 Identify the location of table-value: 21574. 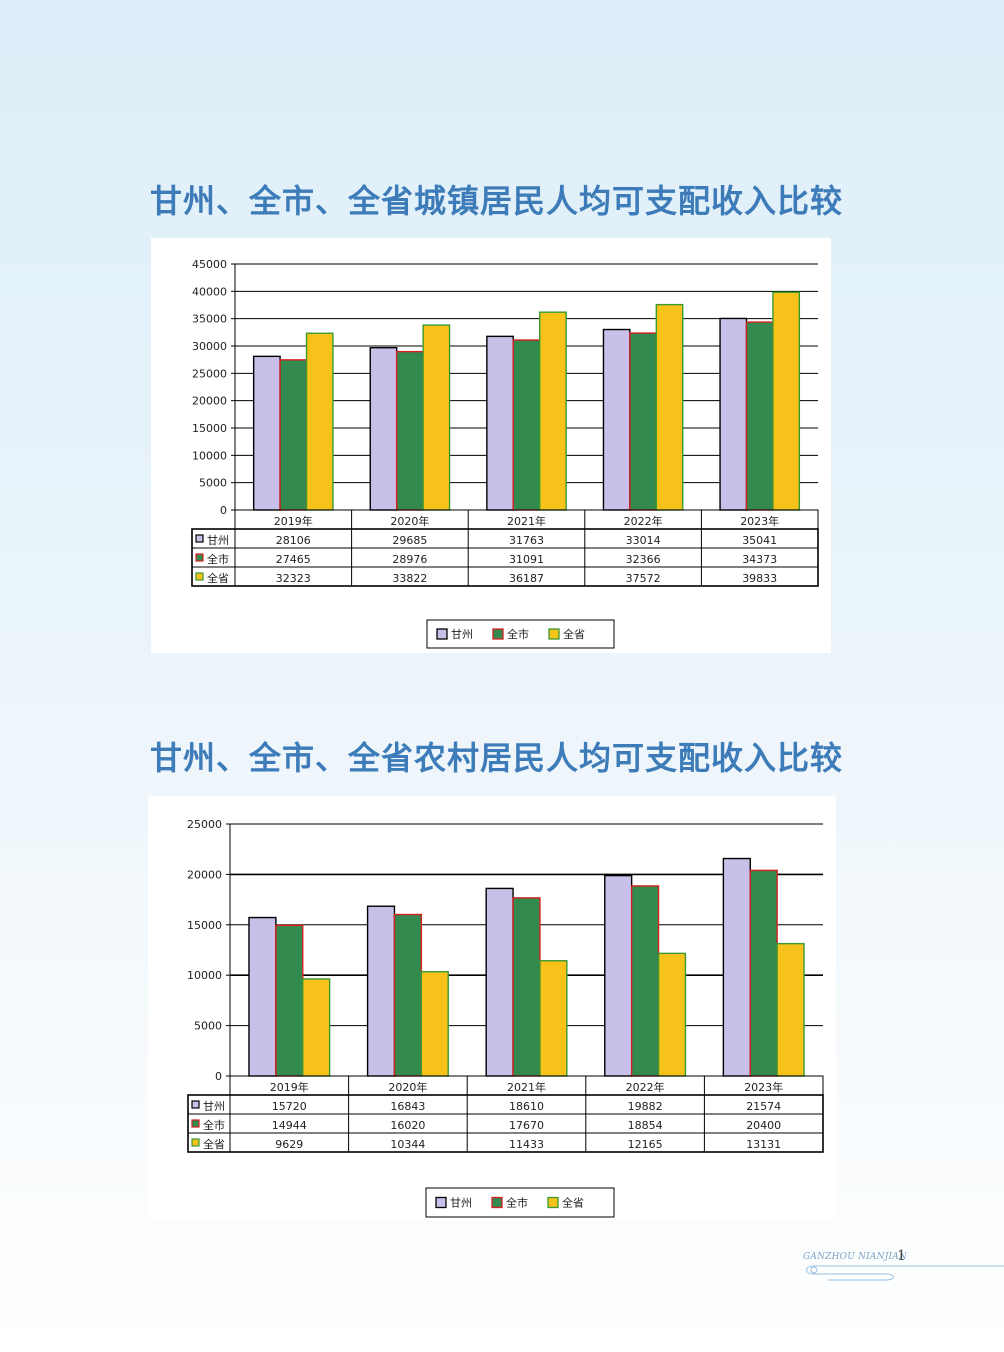
(763, 1106).